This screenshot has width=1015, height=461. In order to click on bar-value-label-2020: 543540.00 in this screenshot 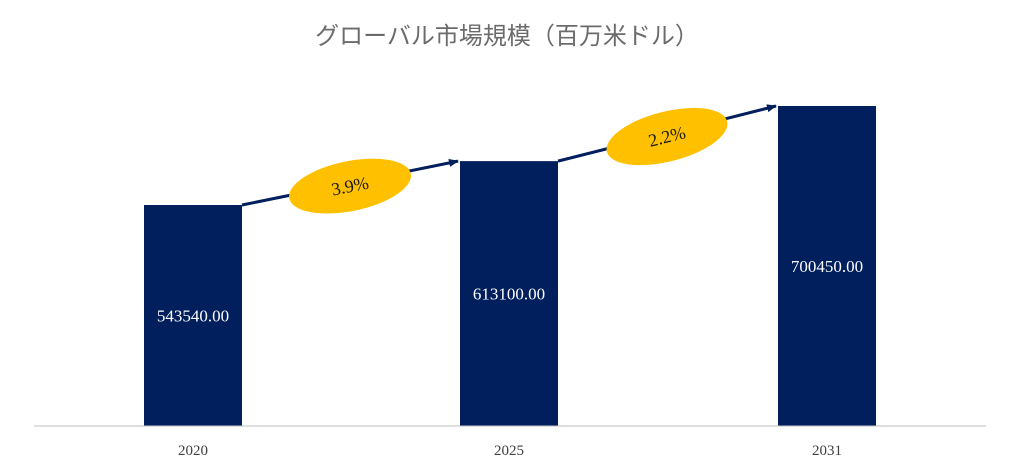, I will do `click(193, 316)`.